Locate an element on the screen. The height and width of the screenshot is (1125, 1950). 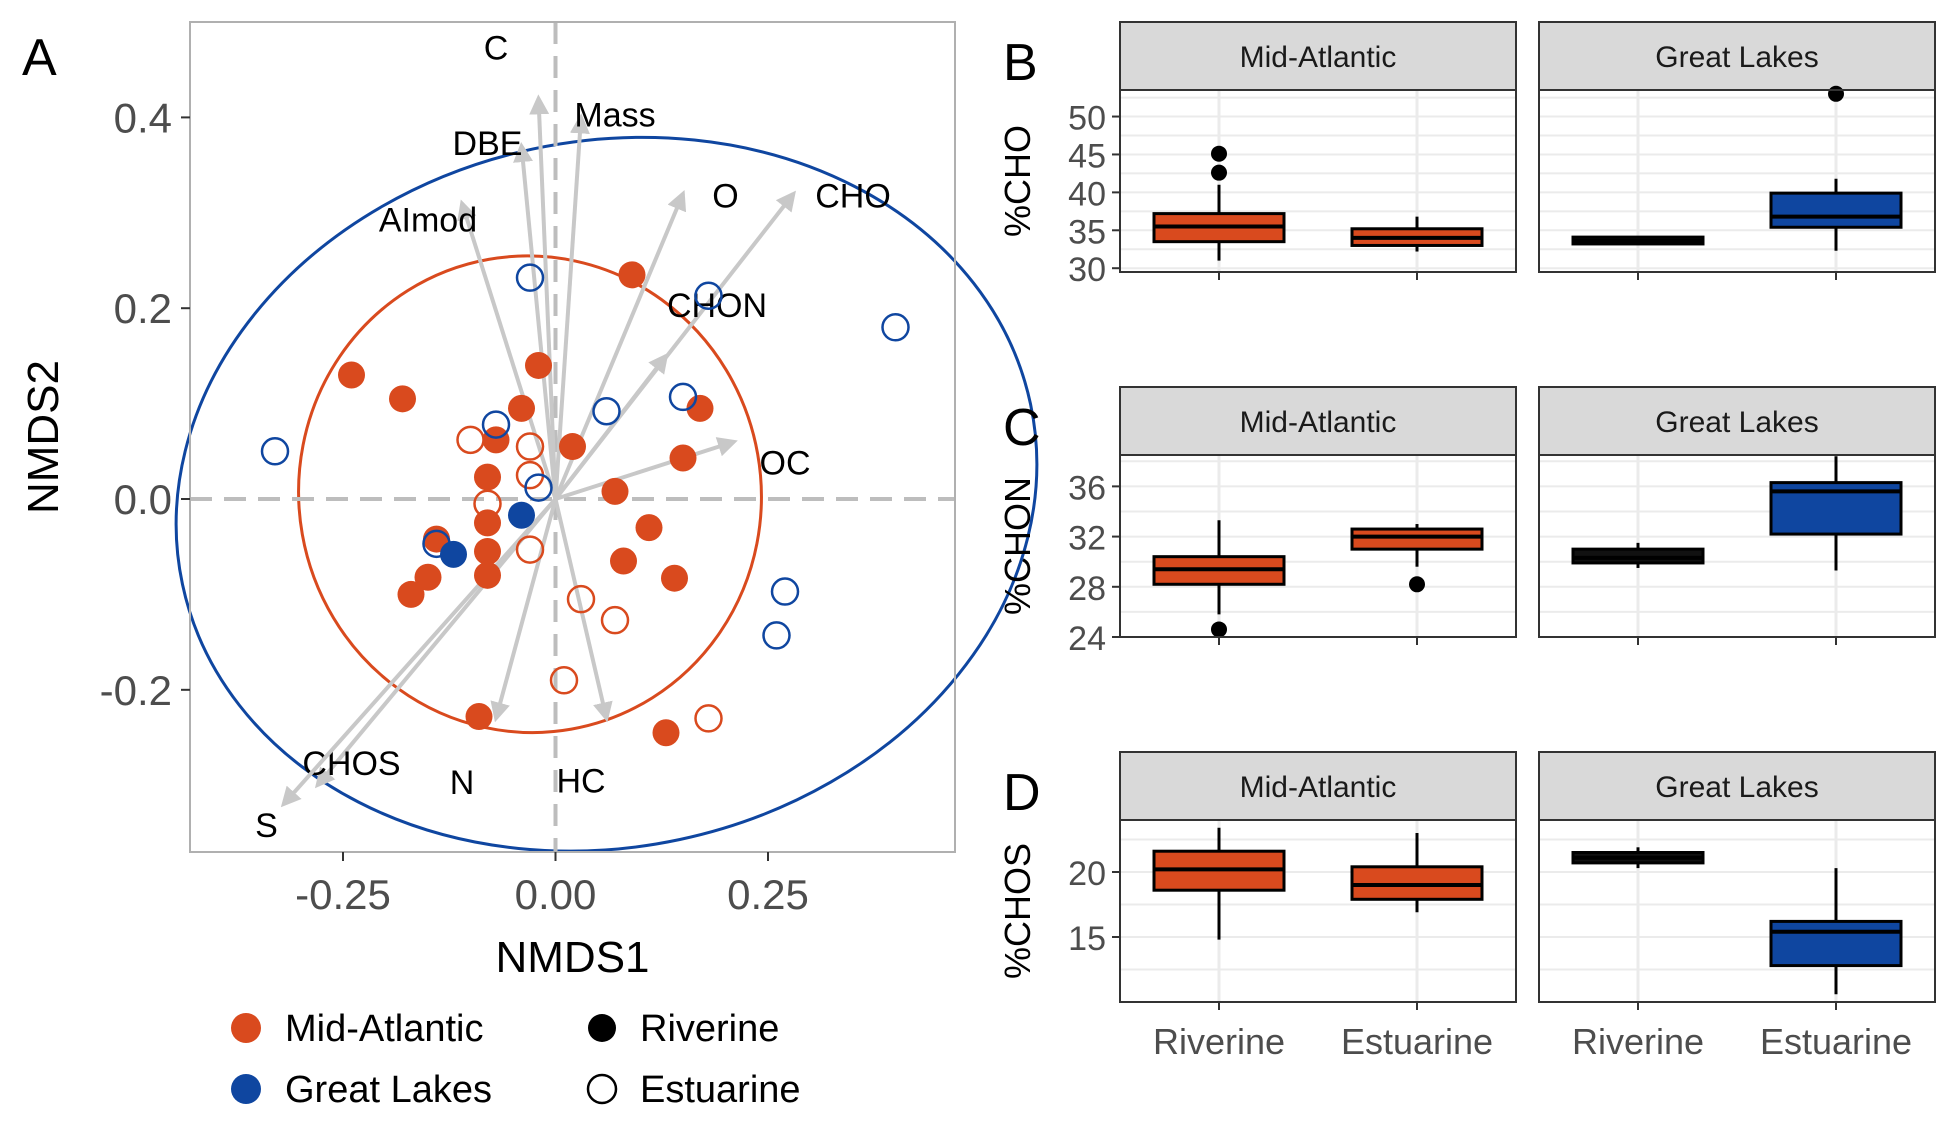
y-axis-title: %CHO is located at coordinates (1017, 181).